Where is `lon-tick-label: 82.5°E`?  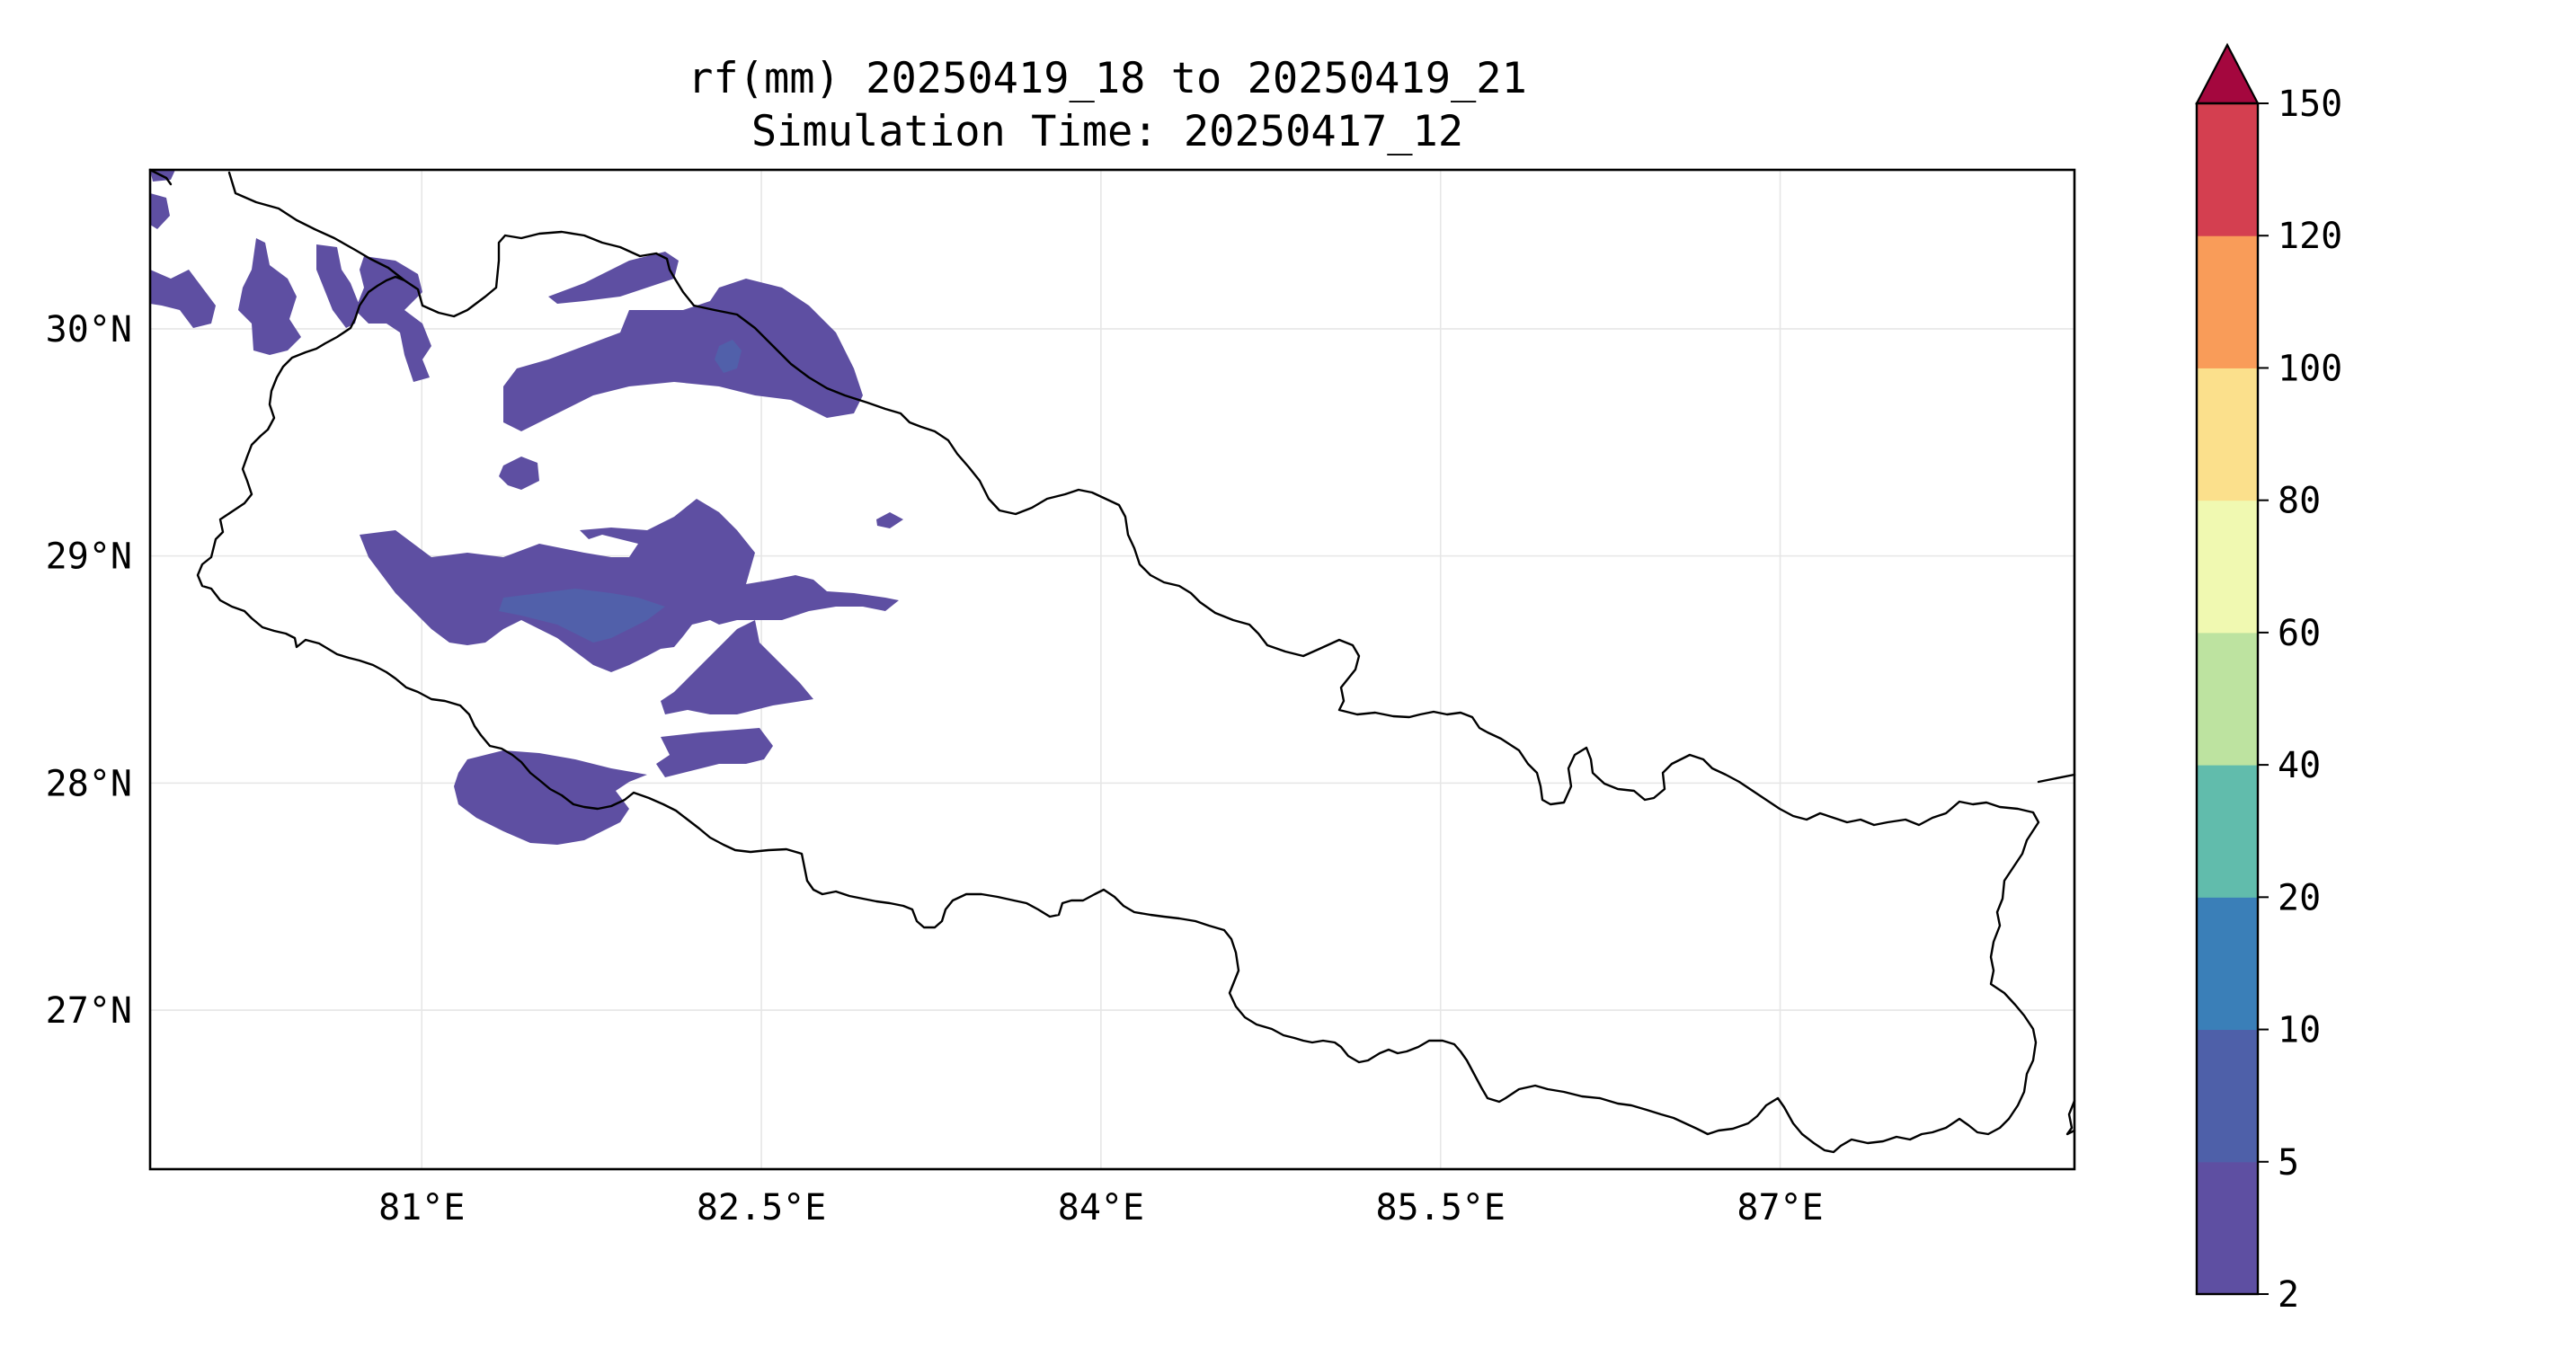
lon-tick-label: 82.5°E is located at coordinates (762, 1207).